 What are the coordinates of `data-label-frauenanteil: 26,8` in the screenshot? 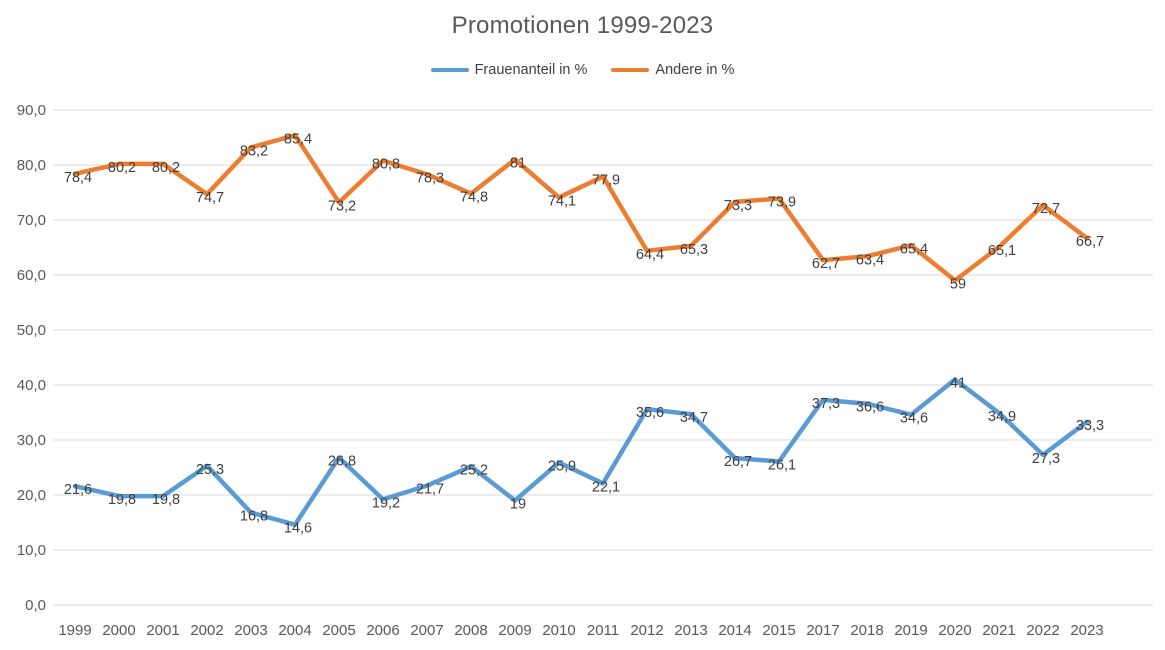 It's located at (342, 462).